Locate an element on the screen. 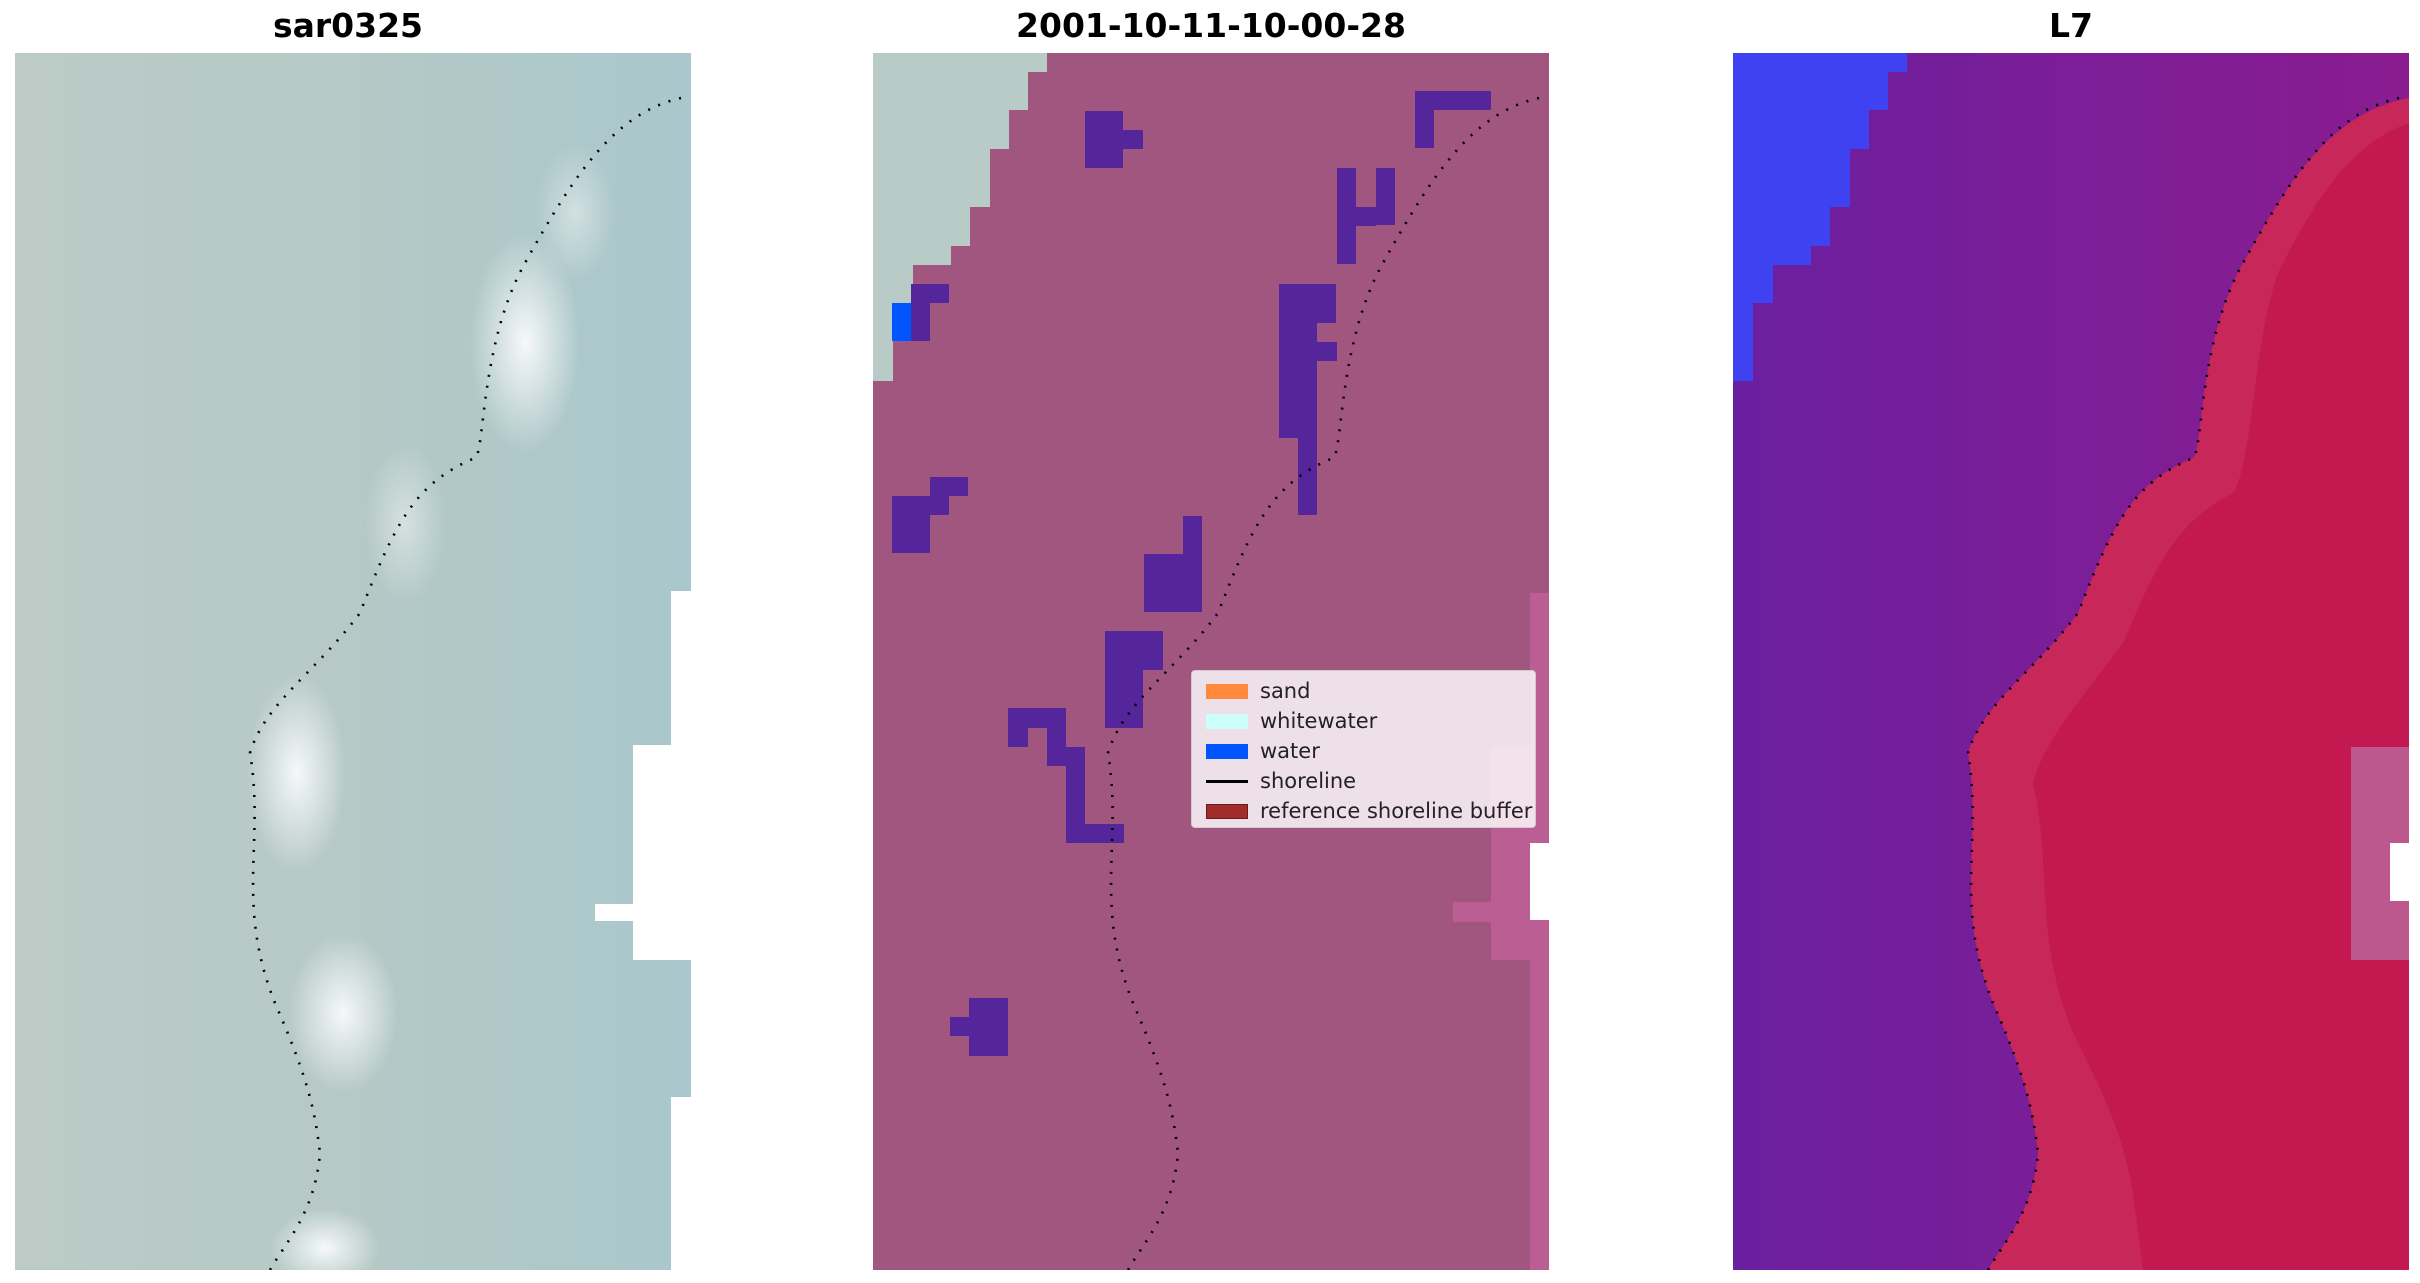 This screenshot has width=2420, height=1283. legend-label-whitewater: whitewater is located at coordinates (1319, 721).